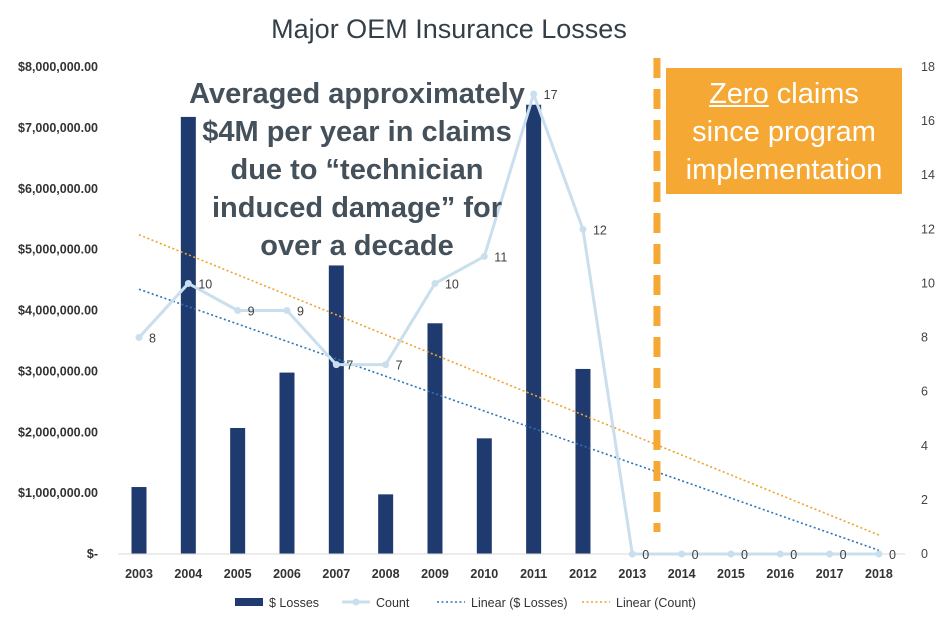  I want to click on annotation-line: $4M per year in claims, so click(357, 132).